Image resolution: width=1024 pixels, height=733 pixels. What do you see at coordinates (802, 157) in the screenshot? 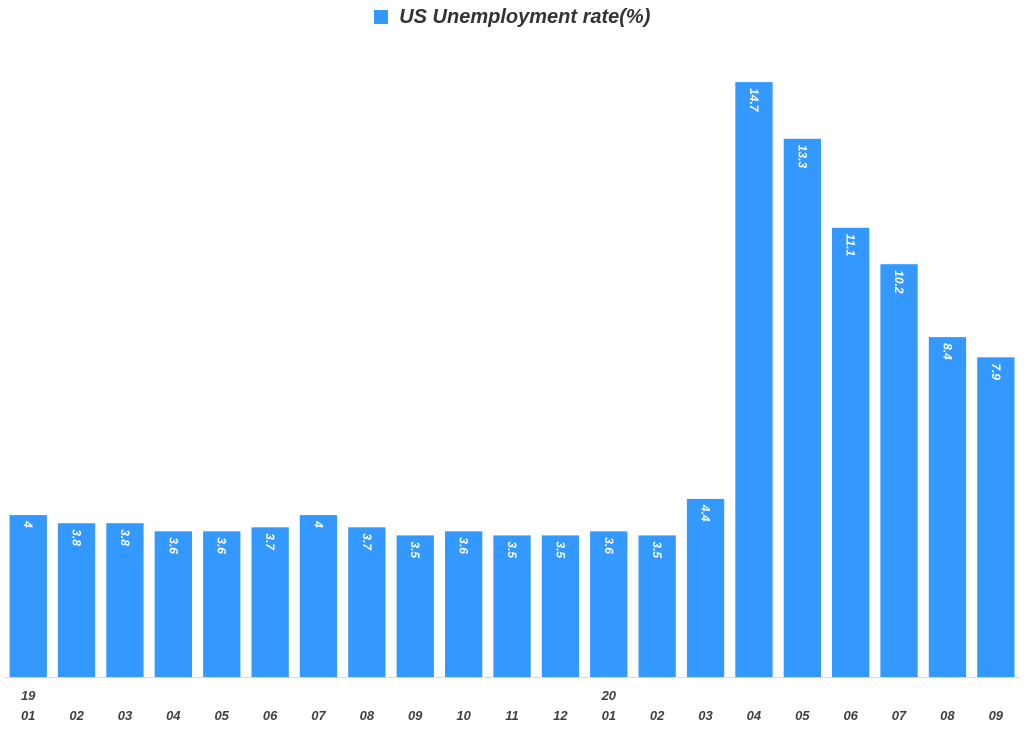
I see `data-label: 13.3` at bounding box center [802, 157].